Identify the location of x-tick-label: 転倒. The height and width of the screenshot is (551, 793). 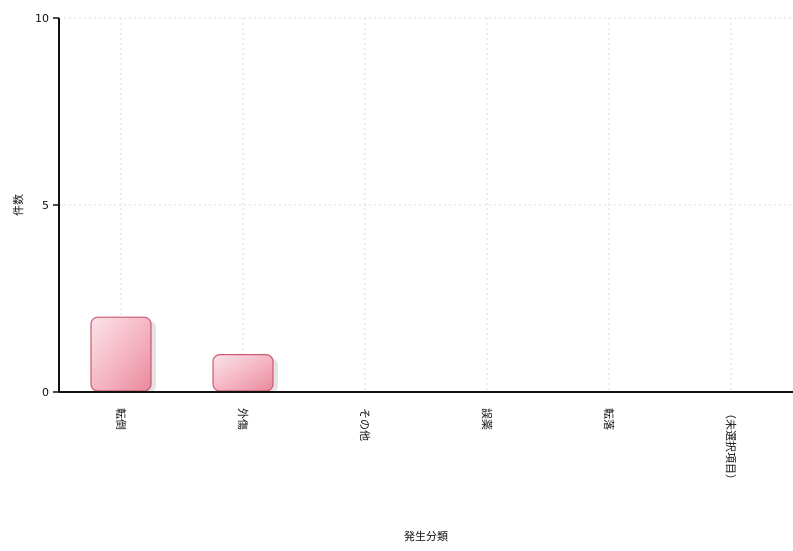
(120, 419).